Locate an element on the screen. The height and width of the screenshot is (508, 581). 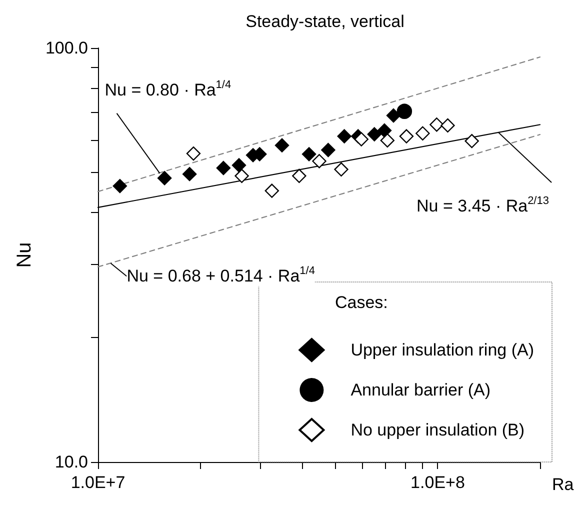
chart-title: Steady-state, vertical is located at coordinates (325, 21).